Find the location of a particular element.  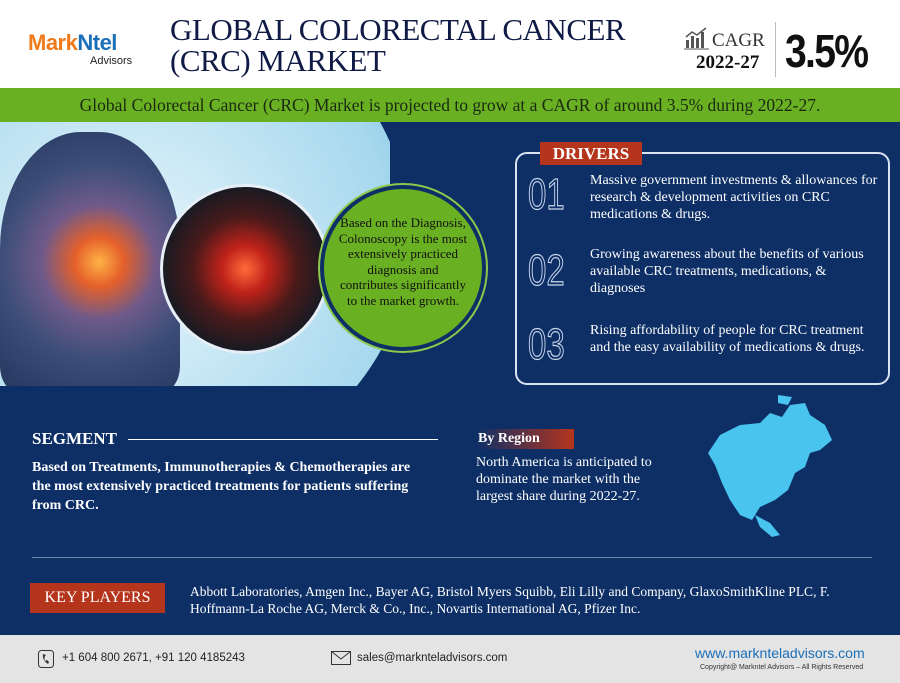

key-players-title: KEY PLAYERS is located at coordinates (97, 598).